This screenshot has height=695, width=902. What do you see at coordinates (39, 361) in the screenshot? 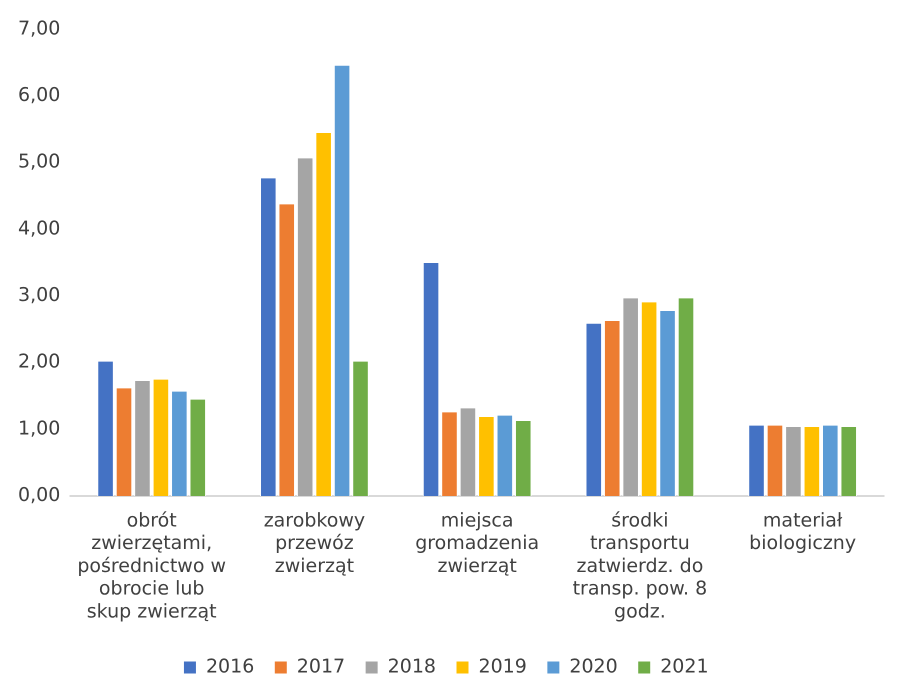
I see `y-tick-label: 2,00` at bounding box center [39, 361].